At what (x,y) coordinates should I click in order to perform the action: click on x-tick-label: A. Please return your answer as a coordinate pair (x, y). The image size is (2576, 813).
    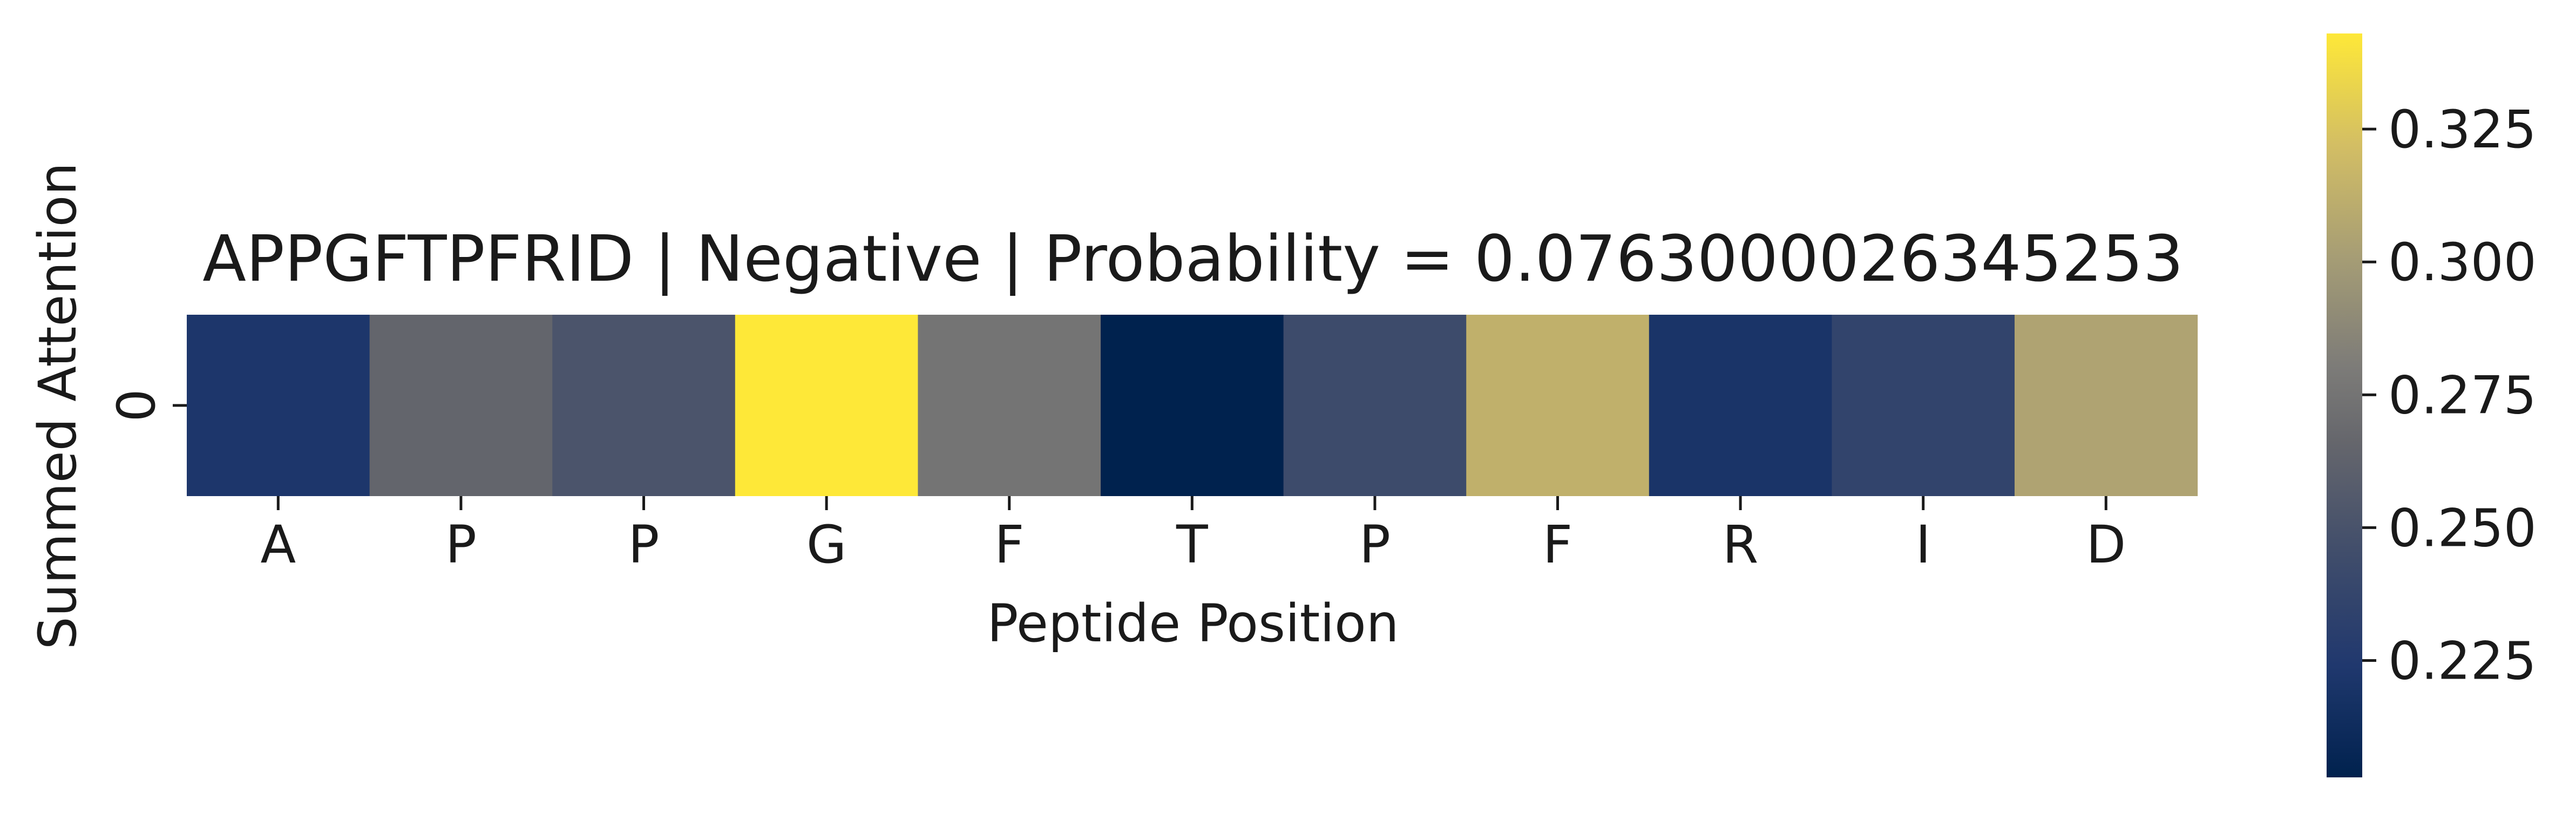
    Looking at the image, I should click on (278, 544).